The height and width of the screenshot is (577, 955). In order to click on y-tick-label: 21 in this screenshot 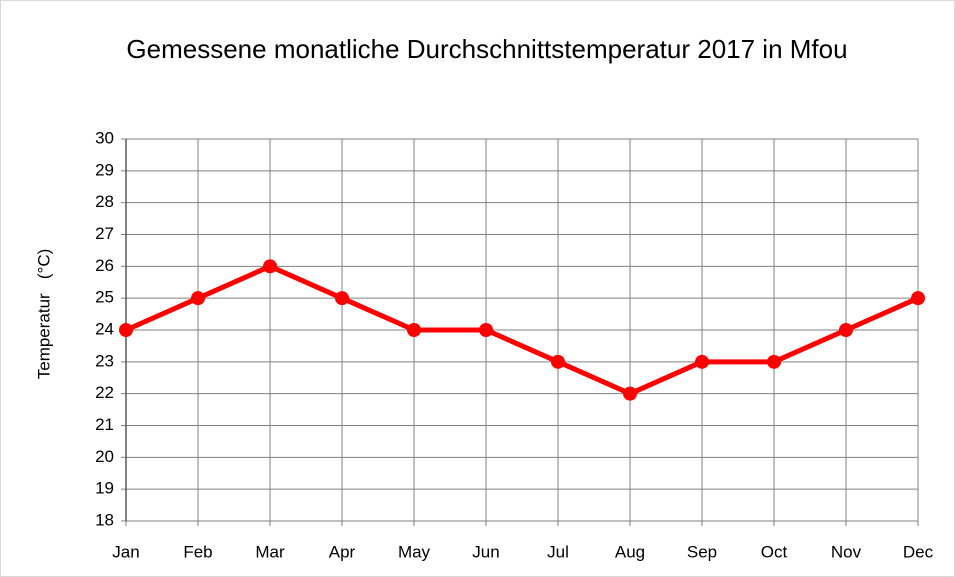, I will do `click(104, 424)`.